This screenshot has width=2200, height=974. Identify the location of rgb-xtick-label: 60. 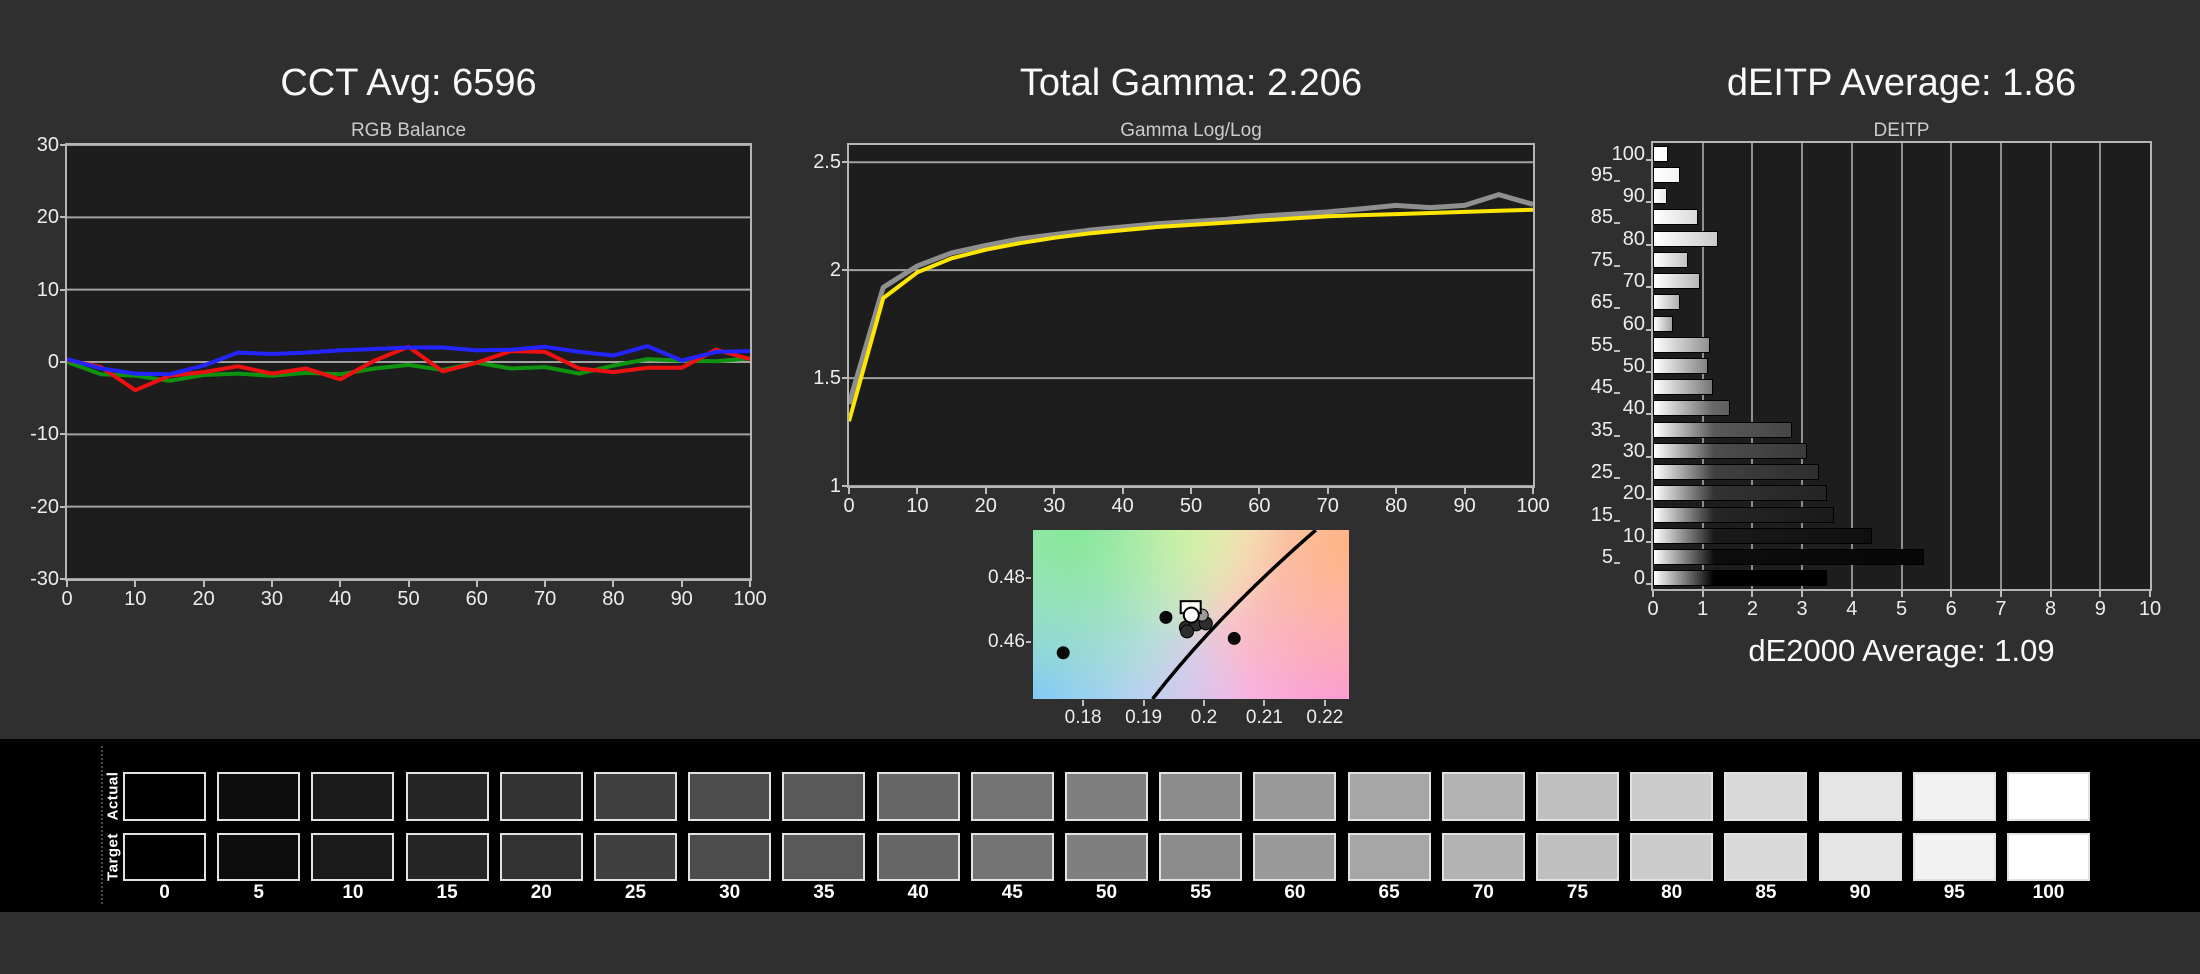
(476, 599).